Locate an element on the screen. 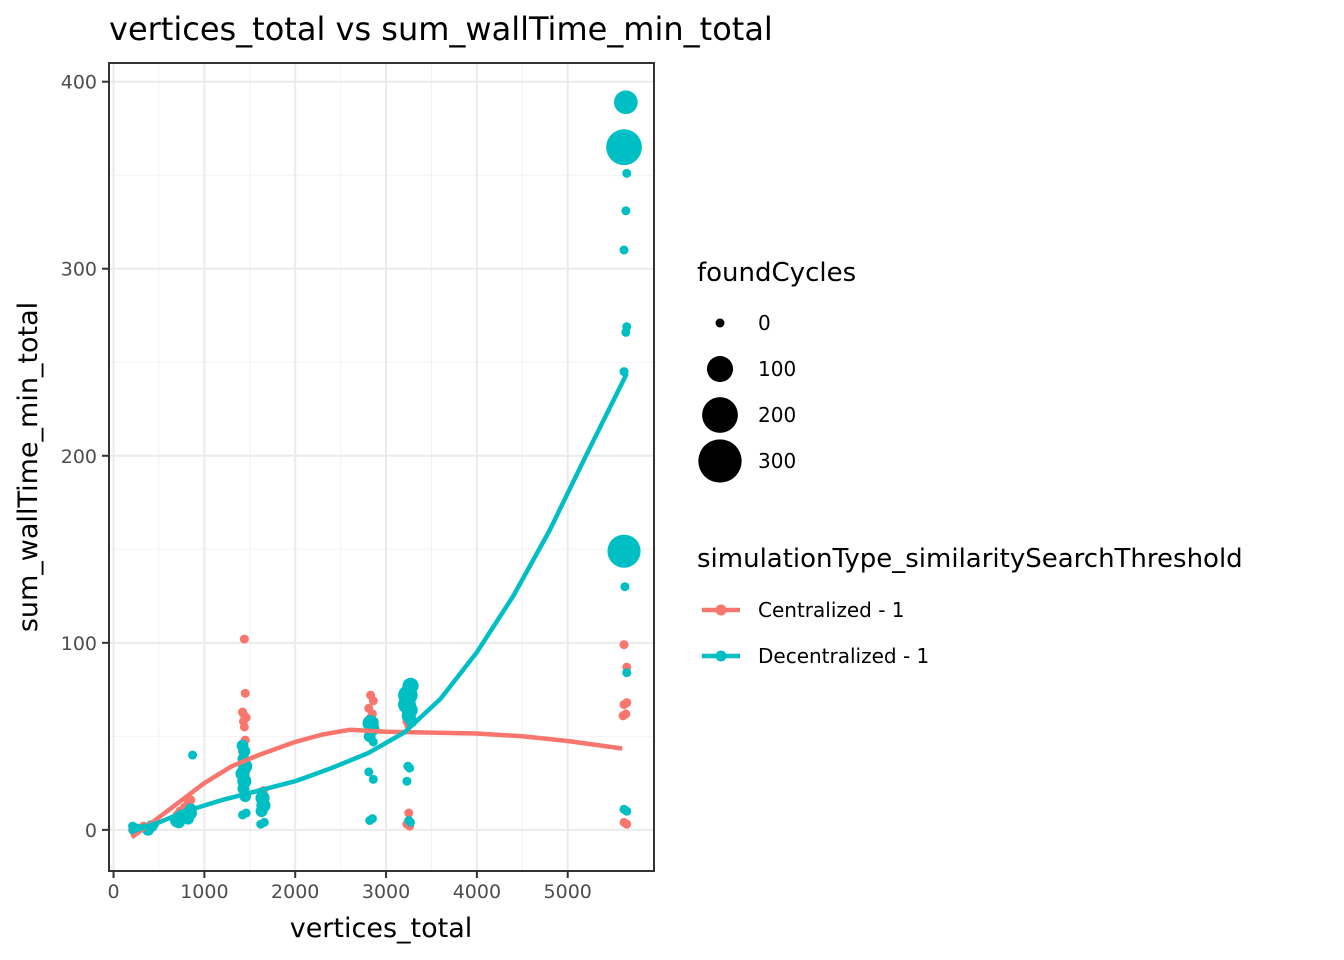 The width and height of the screenshot is (1344, 960). chart-title: vertices_total vs sum_wallTime_min_total is located at coordinates (441, 29).